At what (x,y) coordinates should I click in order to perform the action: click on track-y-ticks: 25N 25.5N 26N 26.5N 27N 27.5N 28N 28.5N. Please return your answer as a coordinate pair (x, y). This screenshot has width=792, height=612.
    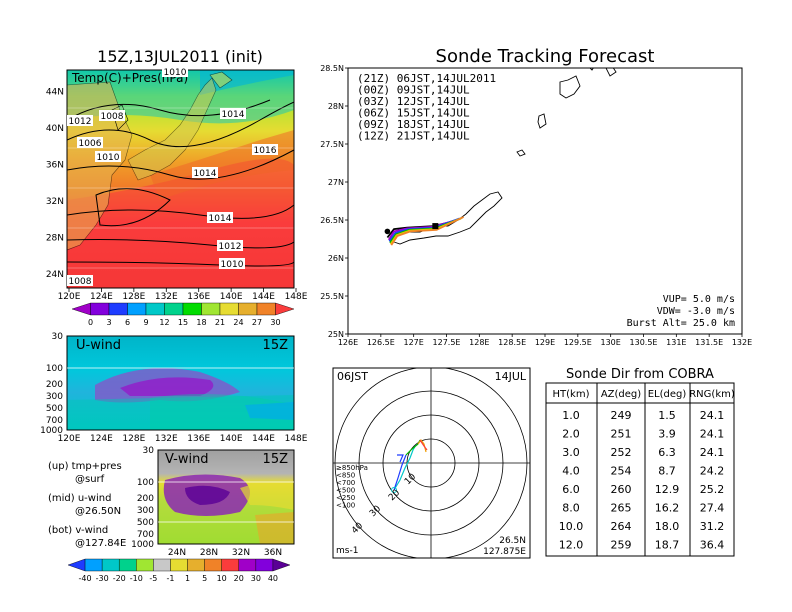
    Looking at the image, I should click on (334, 201).